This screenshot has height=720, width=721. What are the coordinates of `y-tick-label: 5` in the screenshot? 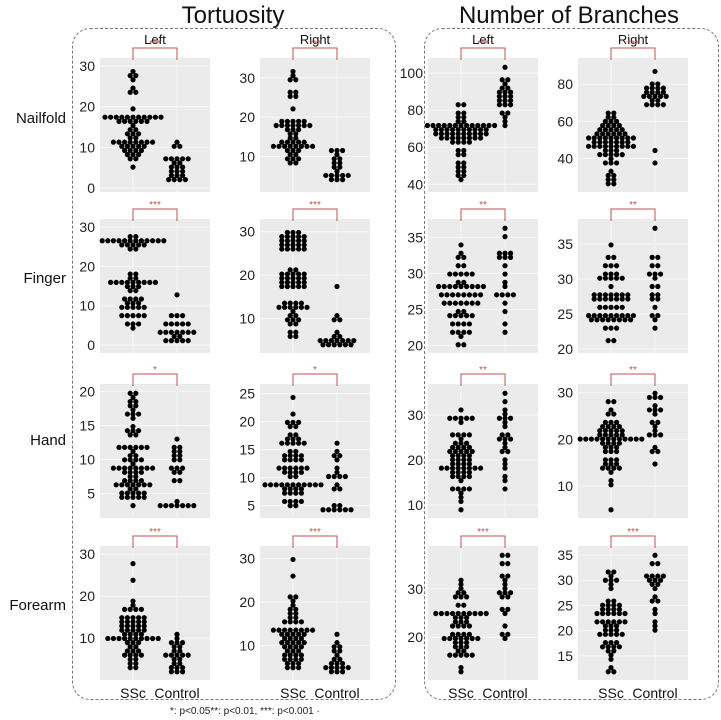 It's located at (91, 494).